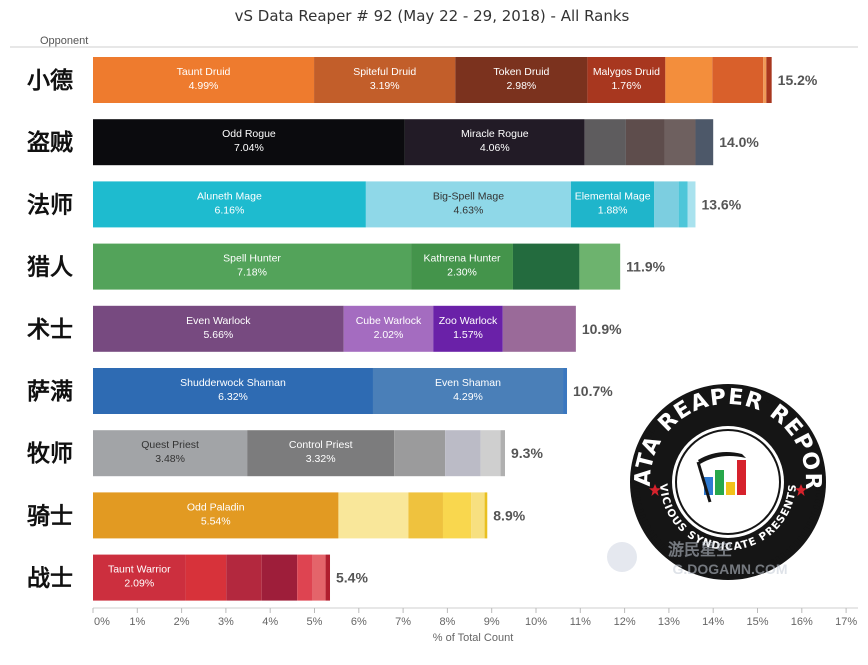  I want to click on bar-segment-kathrena-hunter, so click(462, 266).